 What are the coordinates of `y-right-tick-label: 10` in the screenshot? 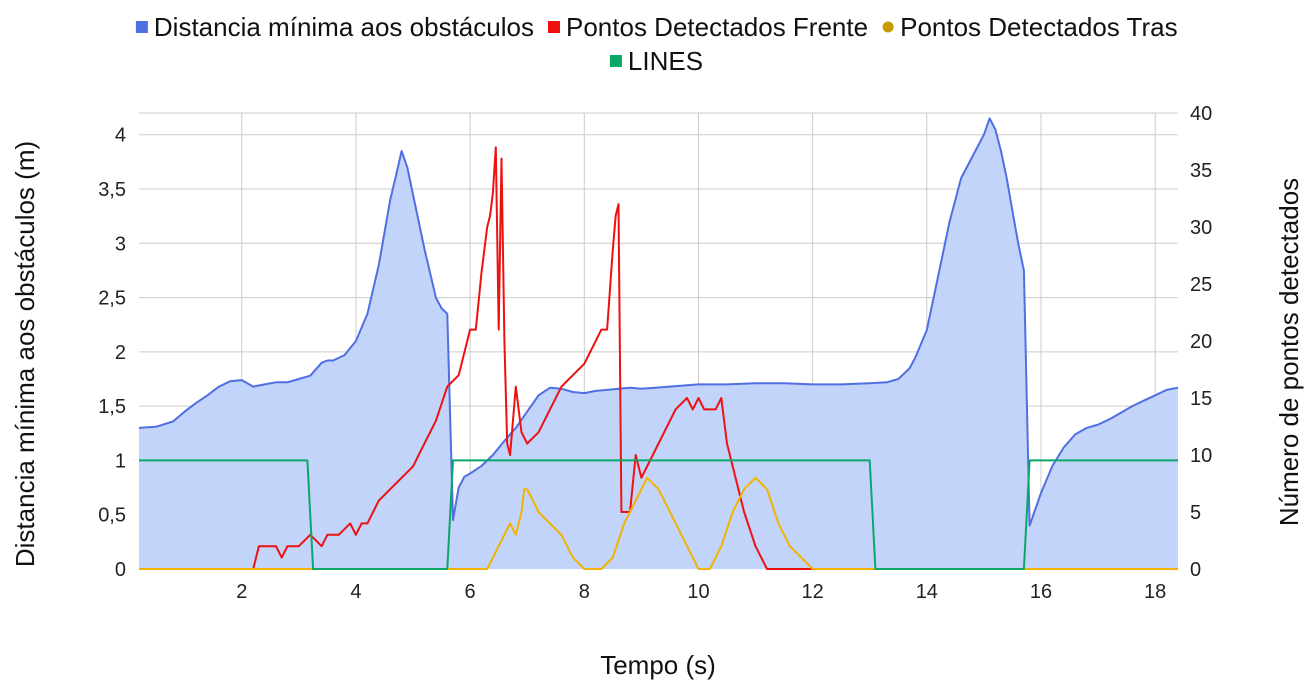 It's located at (1201, 456).